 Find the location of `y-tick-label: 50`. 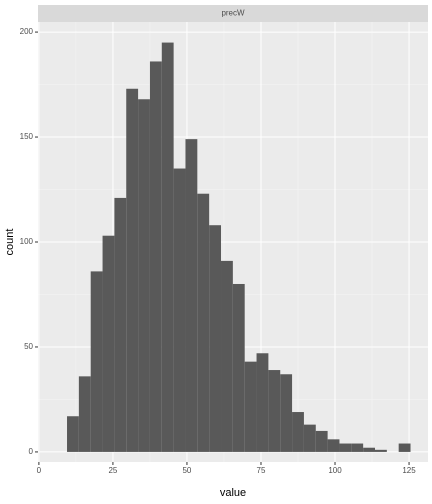

y-tick-label: 50 is located at coordinates (28, 346).